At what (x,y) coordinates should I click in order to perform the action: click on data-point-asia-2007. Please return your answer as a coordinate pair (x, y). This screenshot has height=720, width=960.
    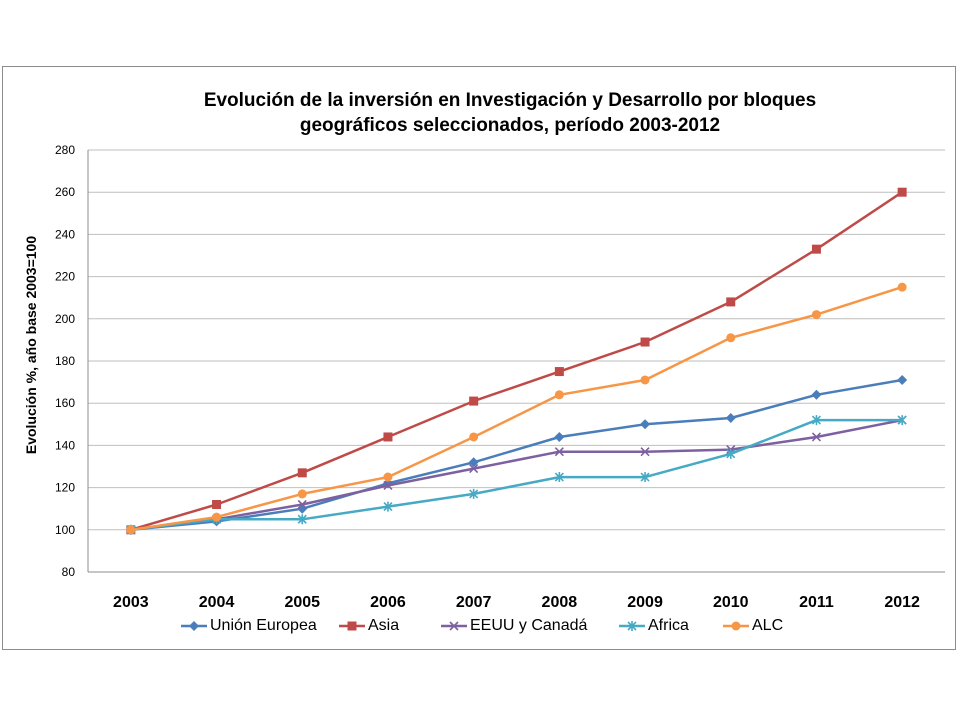
    Looking at the image, I should click on (474, 401).